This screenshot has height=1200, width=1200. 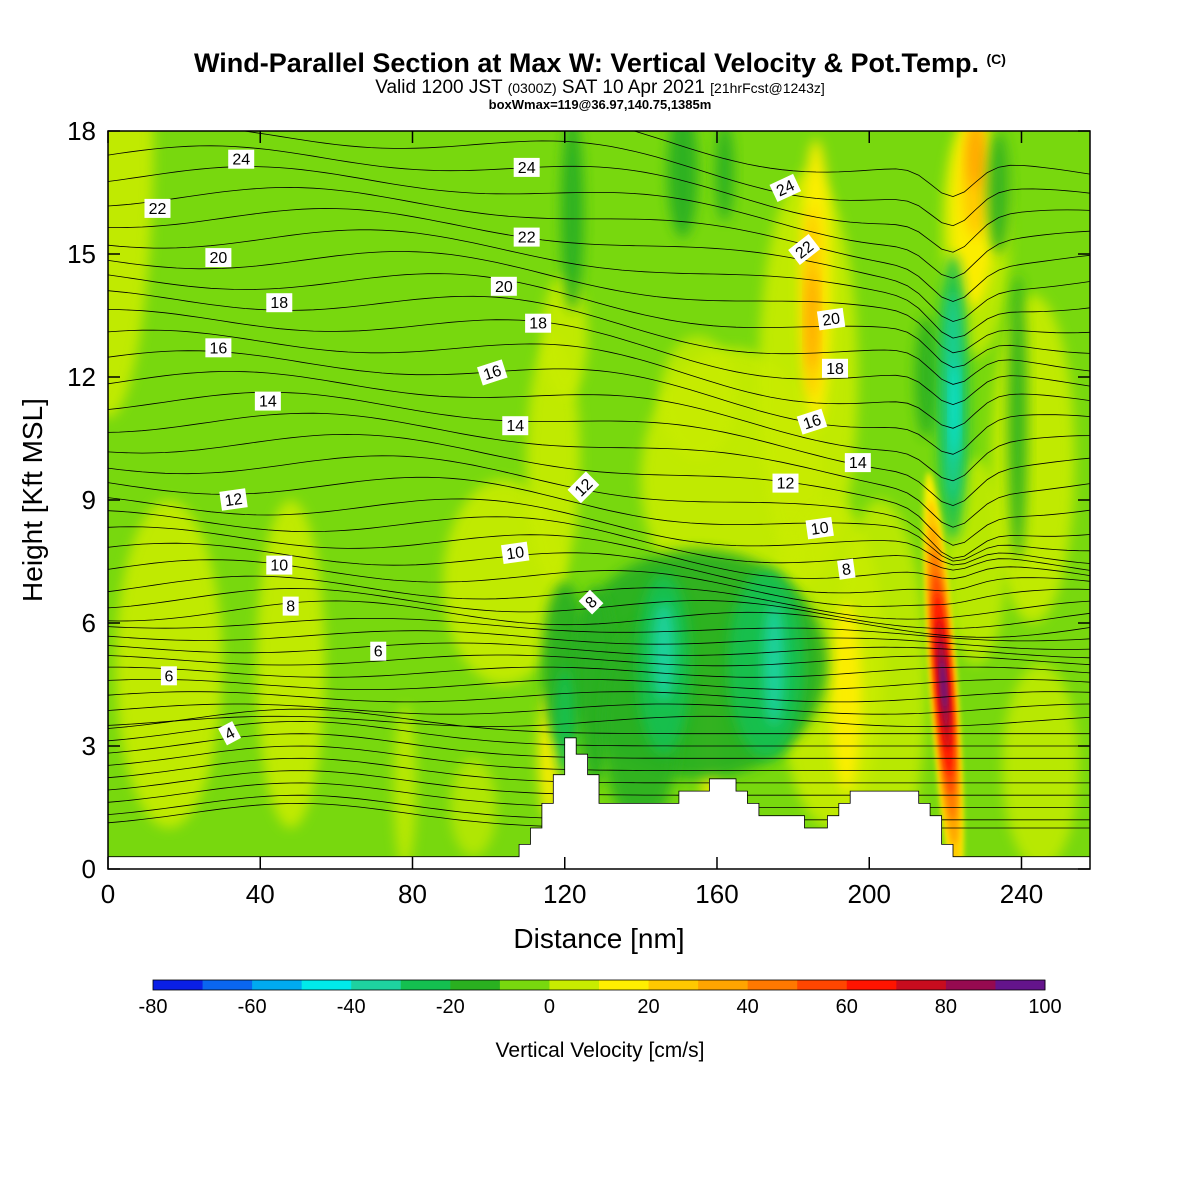 I want to click on contour-label-text: 14, so click(x=515, y=426).